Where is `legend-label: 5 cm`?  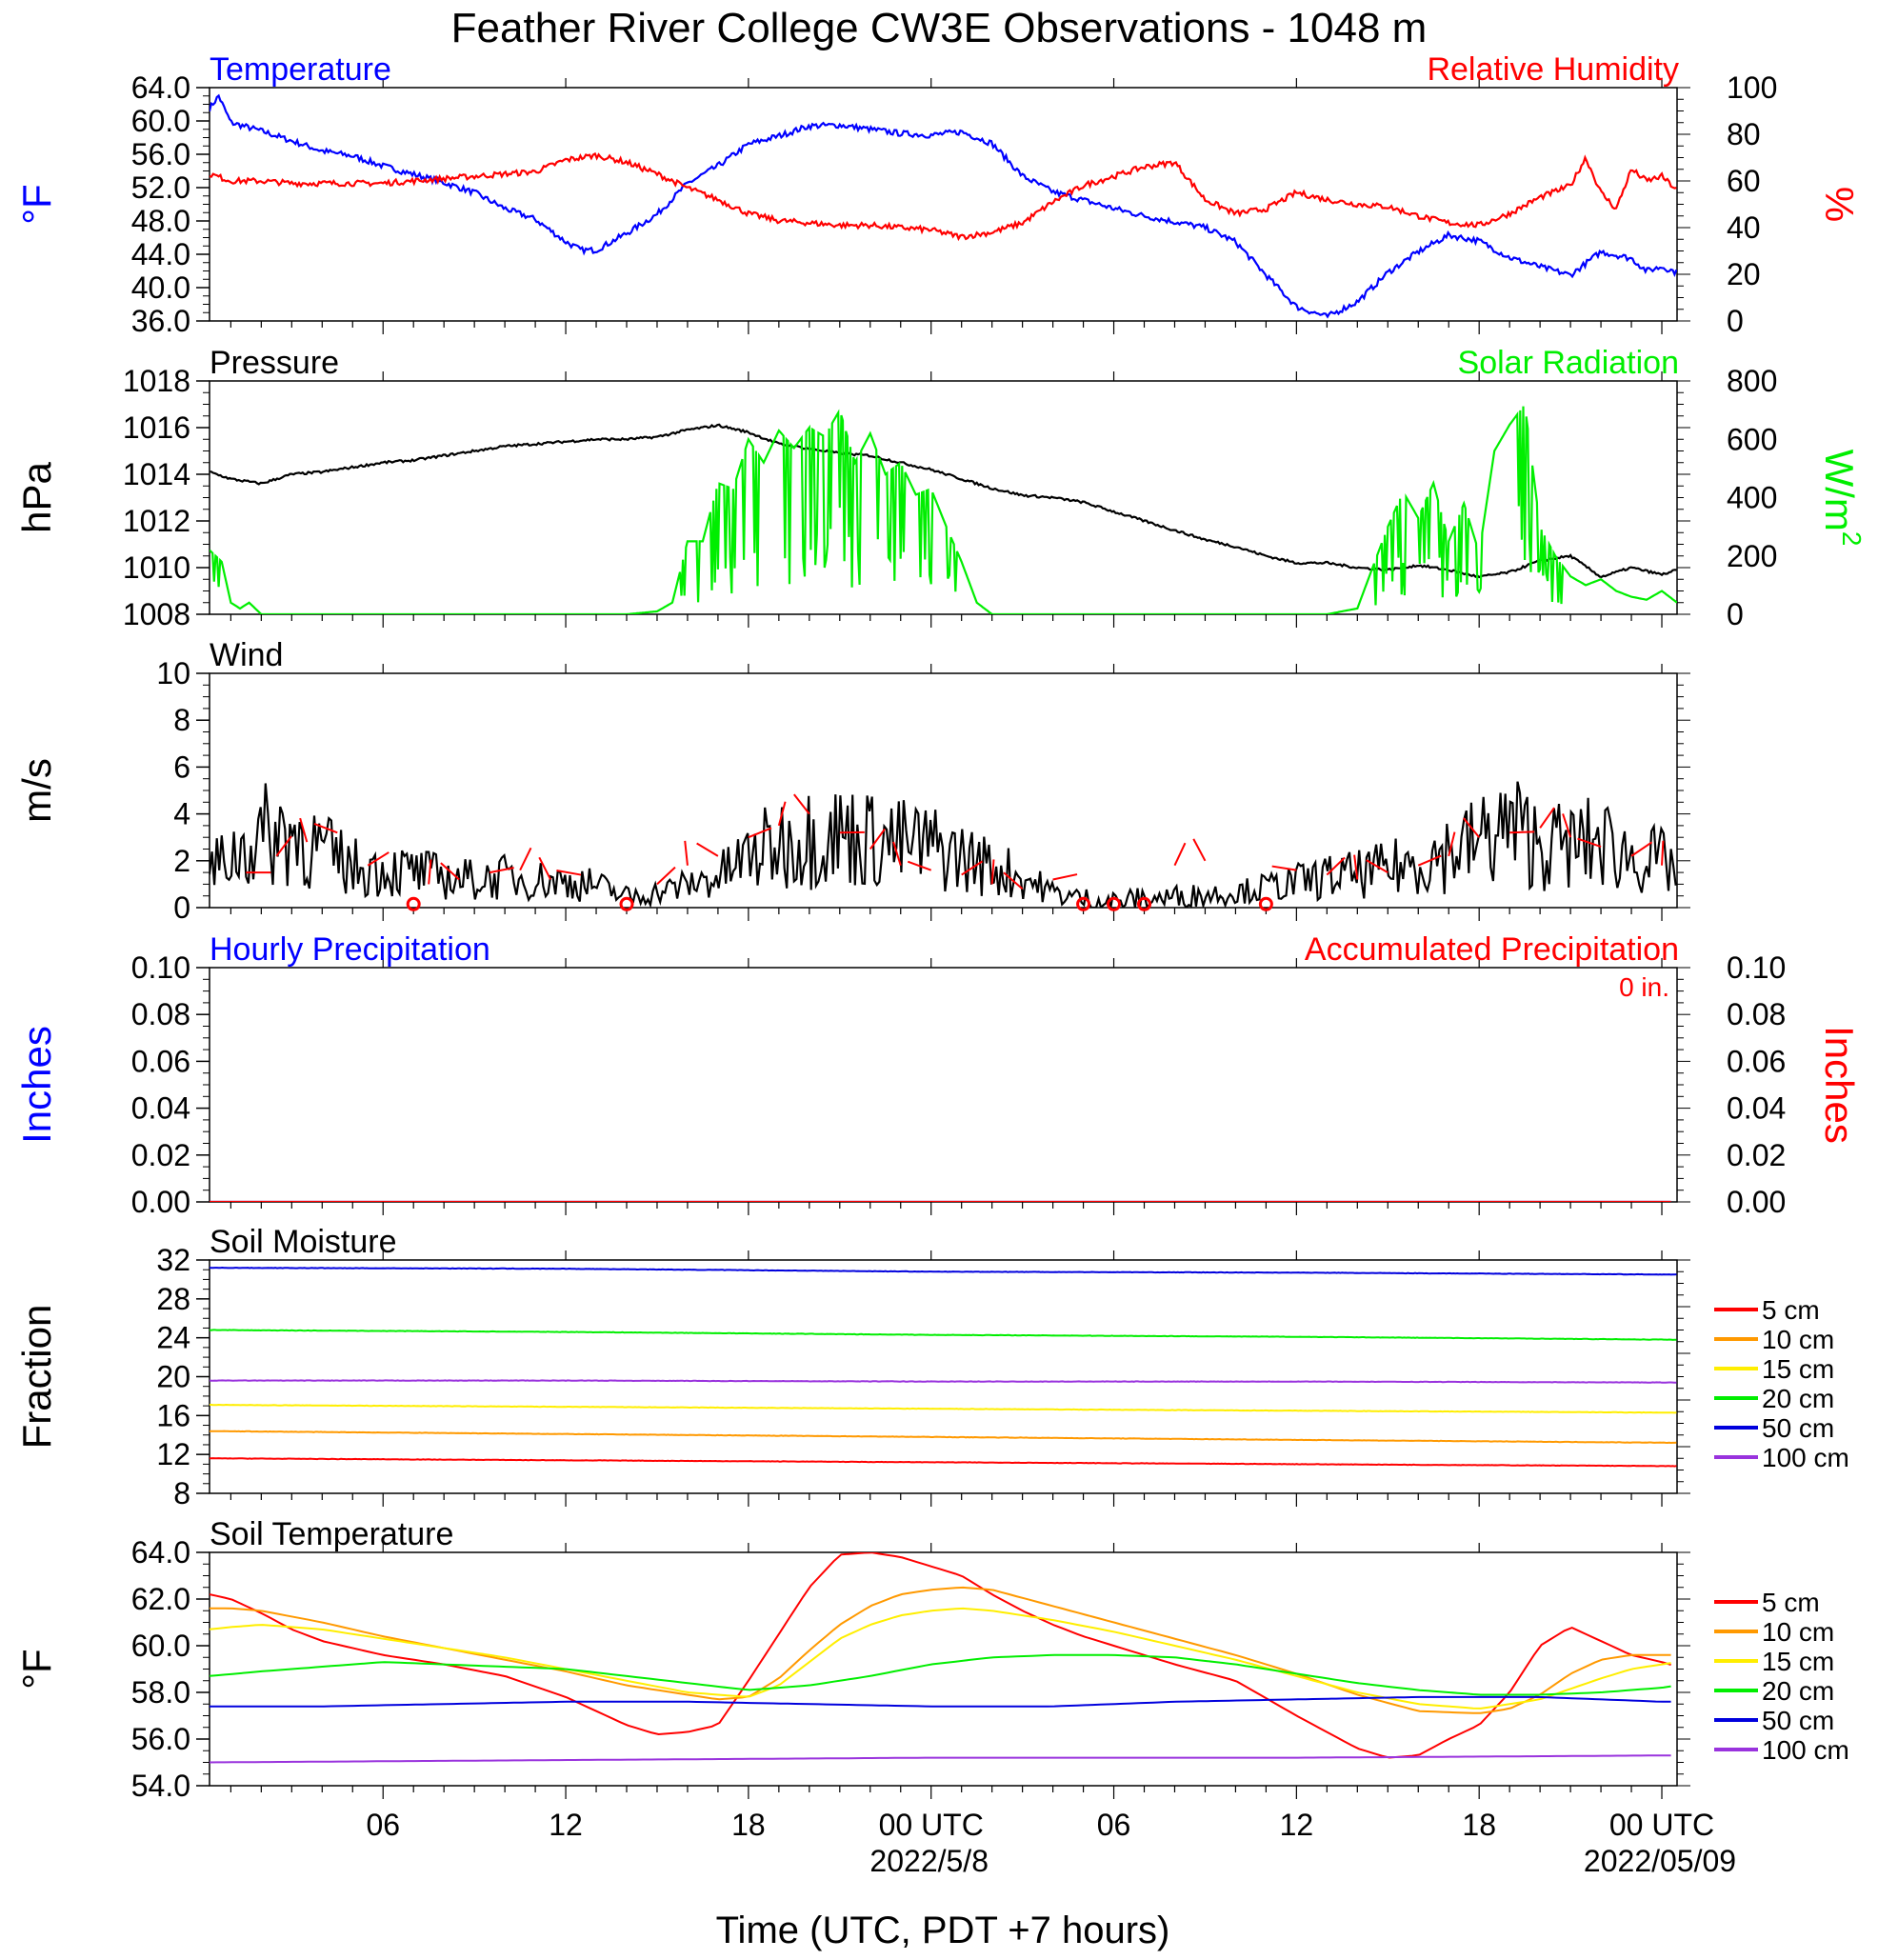
legend-label: 5 cm is located at coordinates (1791, 1602).